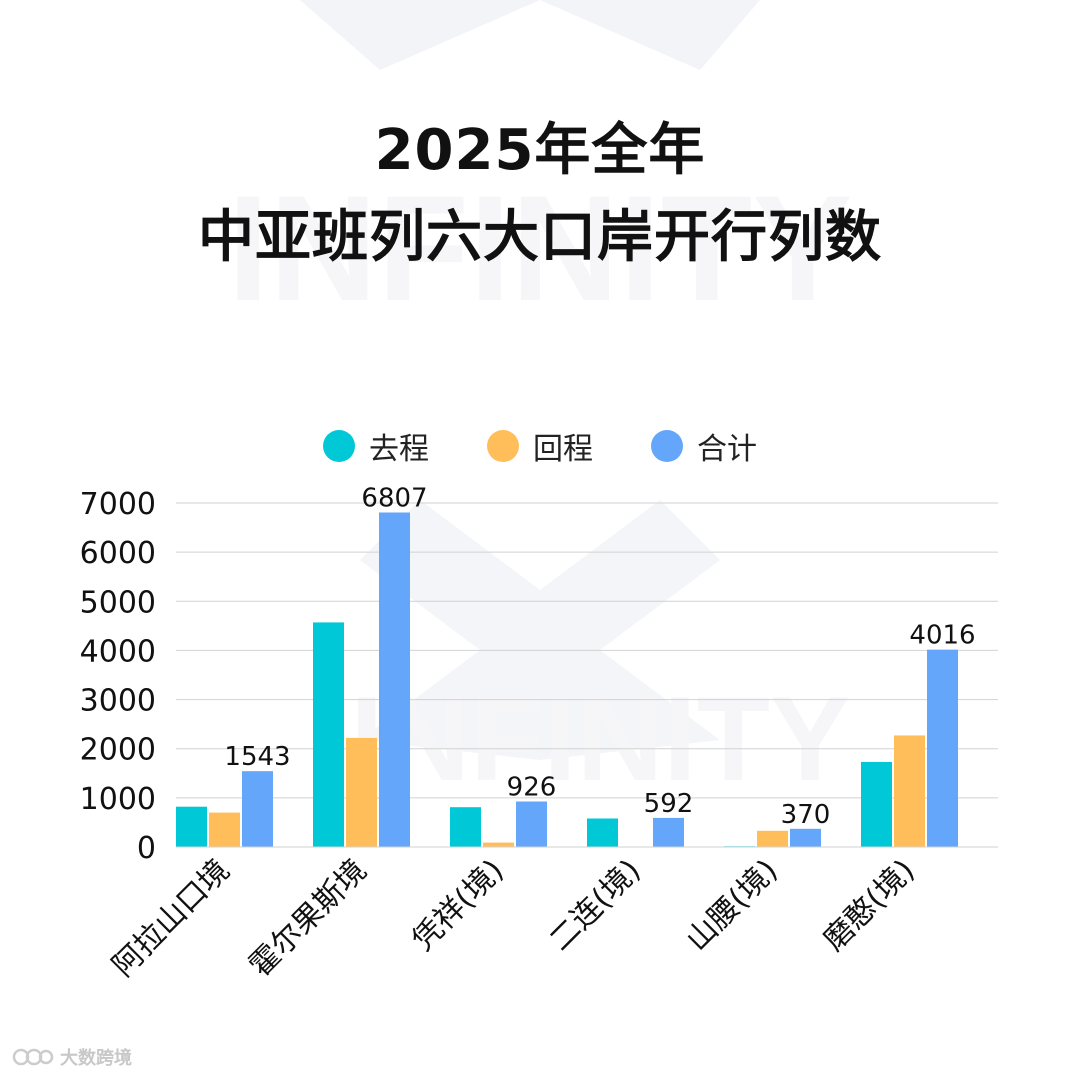  Describe the element at coordinates (308, 918) in the screenshot. I see `x-category-label: 霍尔果斯境` at that location.